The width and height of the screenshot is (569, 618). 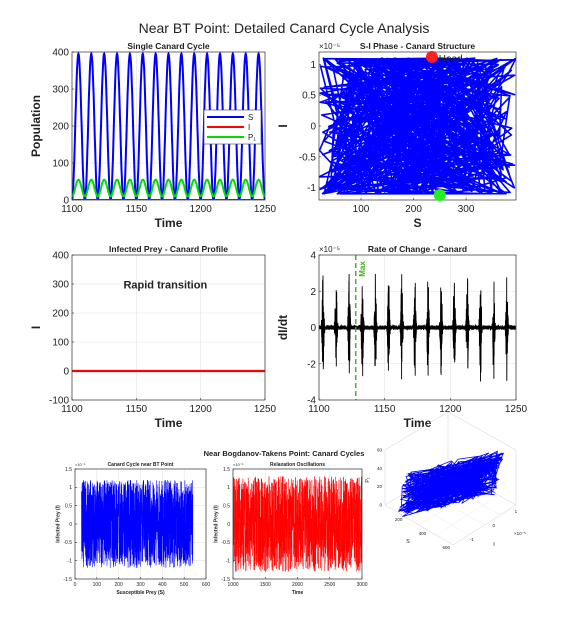 What do you see at coordinates (250, 117) in the screenshot?
I see `legend-entry: S` at bounding box center [250, 117].